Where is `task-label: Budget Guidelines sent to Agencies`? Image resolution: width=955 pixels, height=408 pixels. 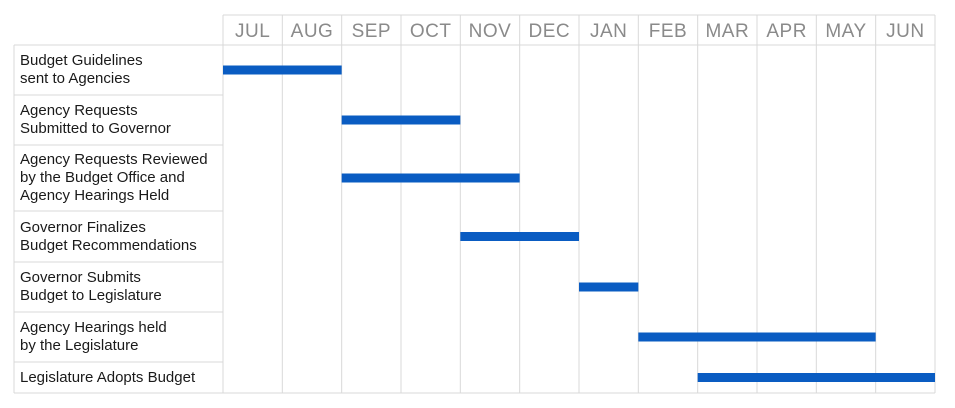
task-label: Budget Guidelines sent to Agencies is located at coordinates (81, 69).